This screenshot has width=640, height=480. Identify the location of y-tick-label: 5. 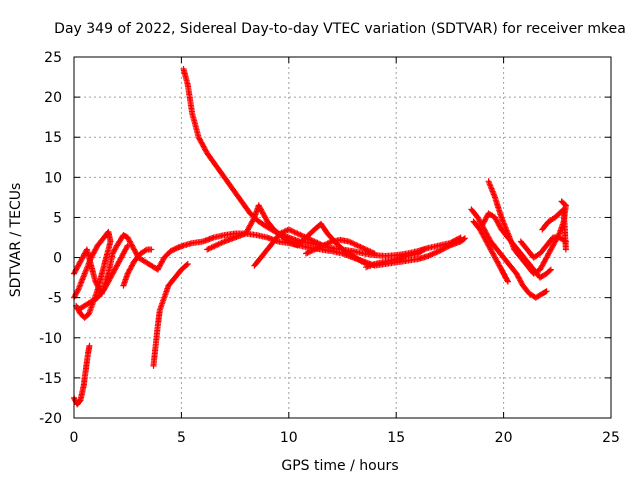
(57, 218).